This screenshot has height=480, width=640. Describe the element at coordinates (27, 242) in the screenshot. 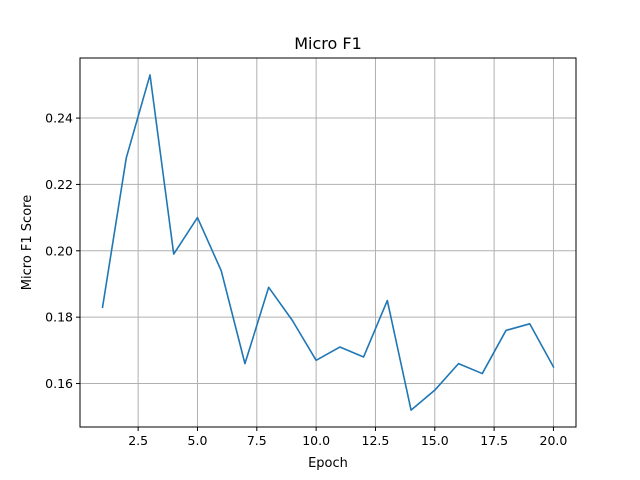

I see `y-axis-label: Micro F1 Score` at that location.